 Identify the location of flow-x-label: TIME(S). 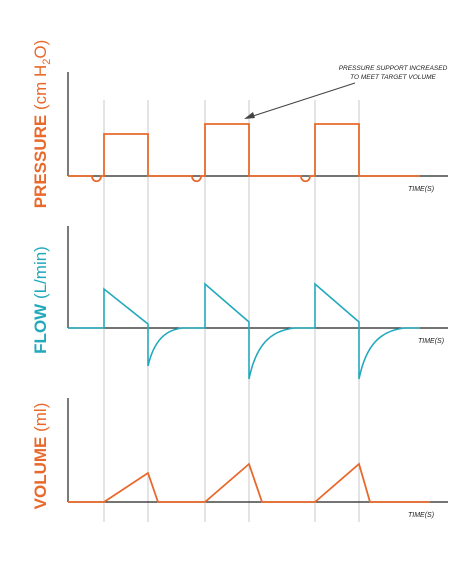
(431, 341).